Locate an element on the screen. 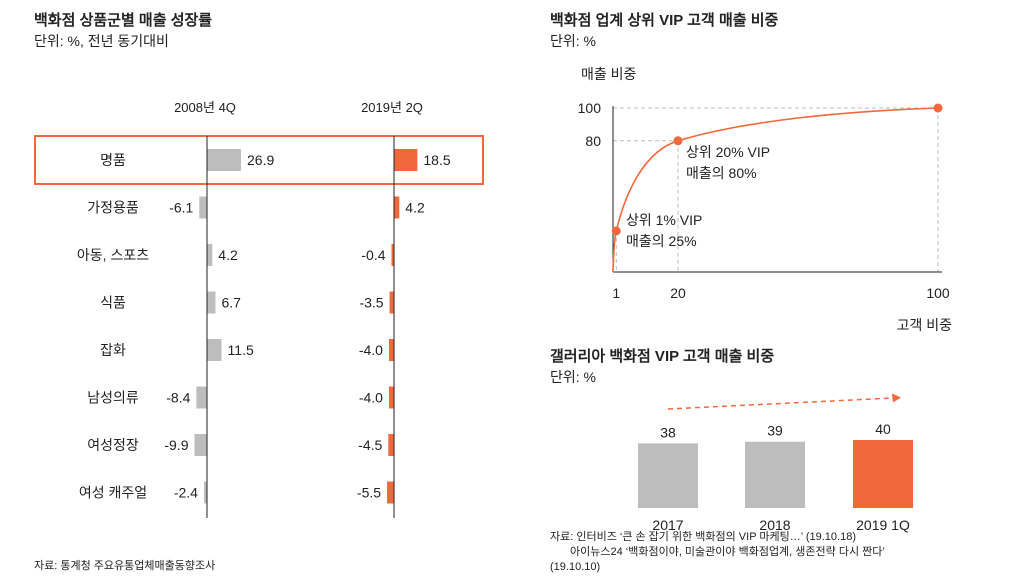 This screenshot has width=1024, height=578. column-category-2: 2019 1Q is located at coordinates (883, 525).